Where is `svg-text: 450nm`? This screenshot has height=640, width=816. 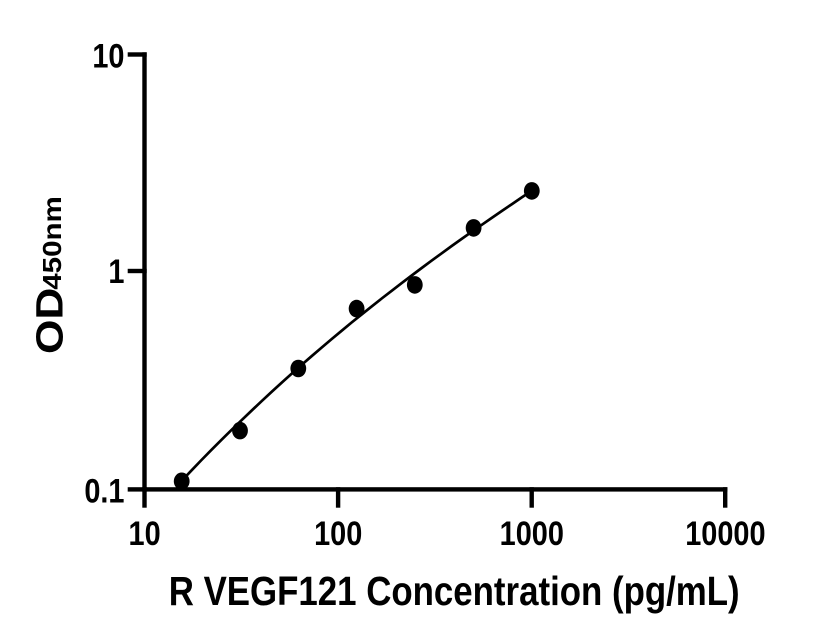
svg-text: 450nm is located at coordinates (52, 243).